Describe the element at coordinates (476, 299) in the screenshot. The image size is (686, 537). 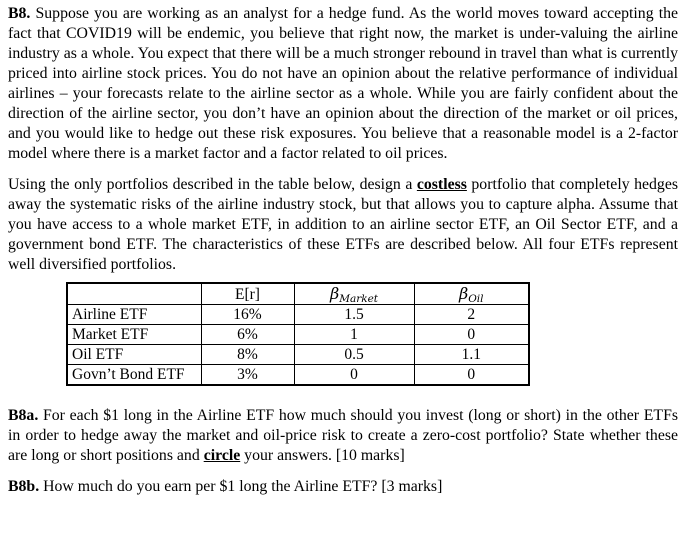
I see `beta-oil-subscript: Oil` at that location.